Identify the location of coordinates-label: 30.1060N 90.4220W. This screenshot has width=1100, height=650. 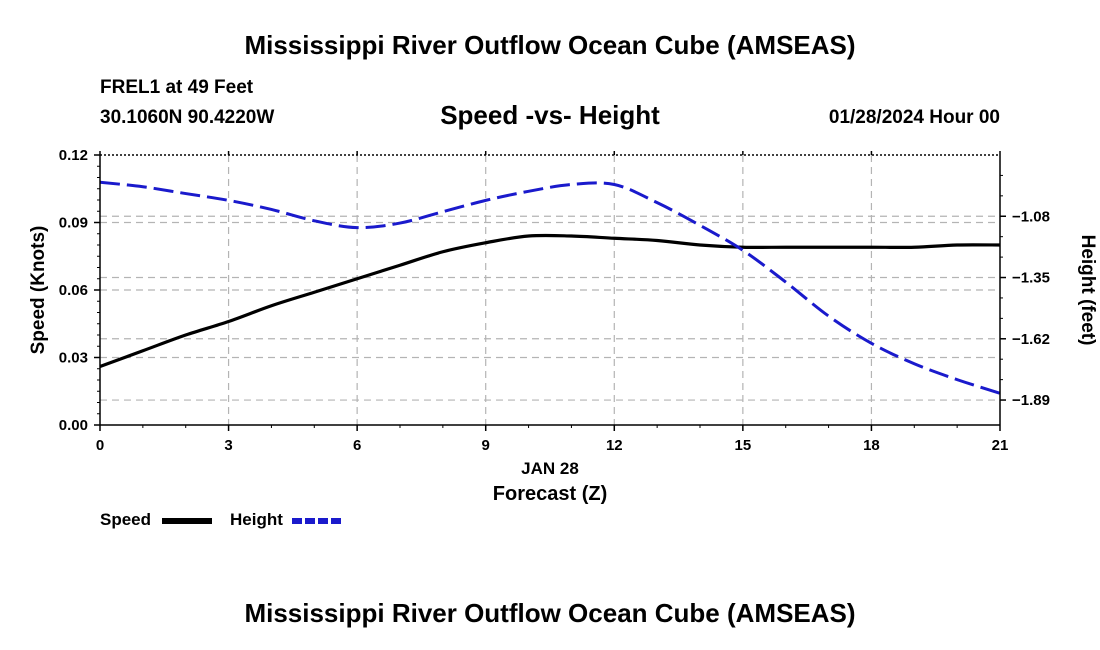
(187, 117).